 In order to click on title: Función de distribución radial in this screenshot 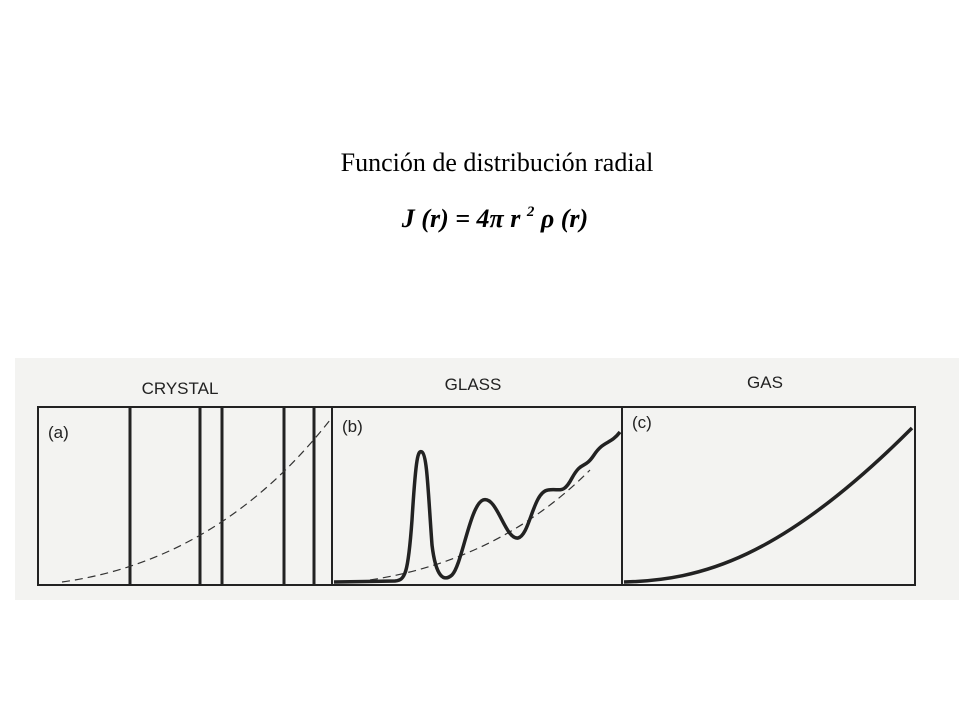, I will do `click(497, 162)`.